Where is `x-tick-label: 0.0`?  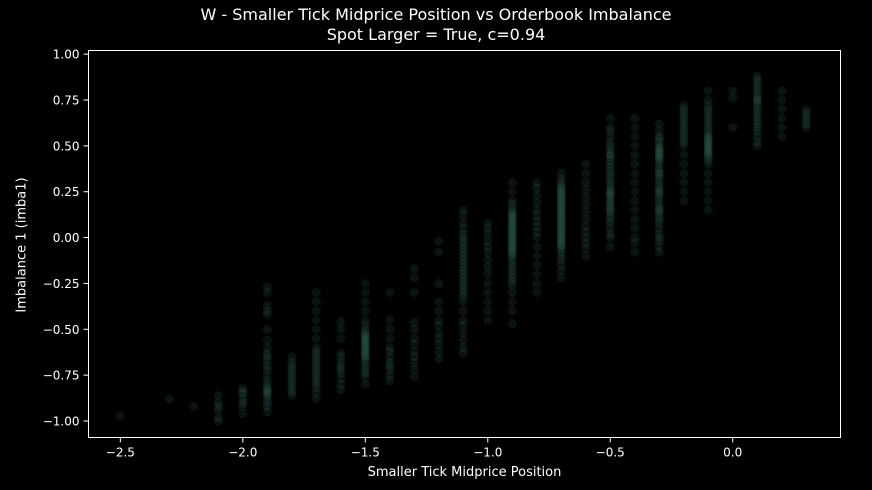 x-tick-label: 0.0 is located at coordinates (732, 453).